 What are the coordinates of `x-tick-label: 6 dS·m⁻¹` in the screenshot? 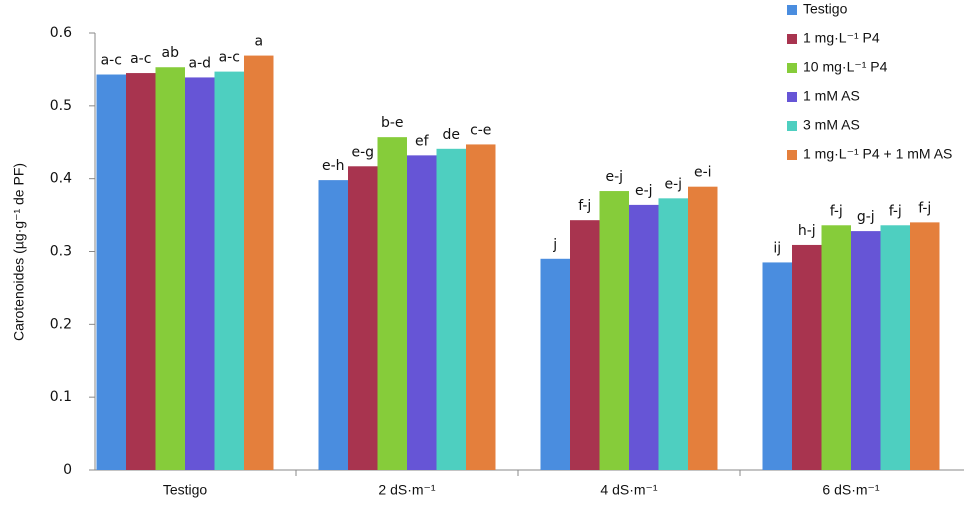 It's located at (851, 490).